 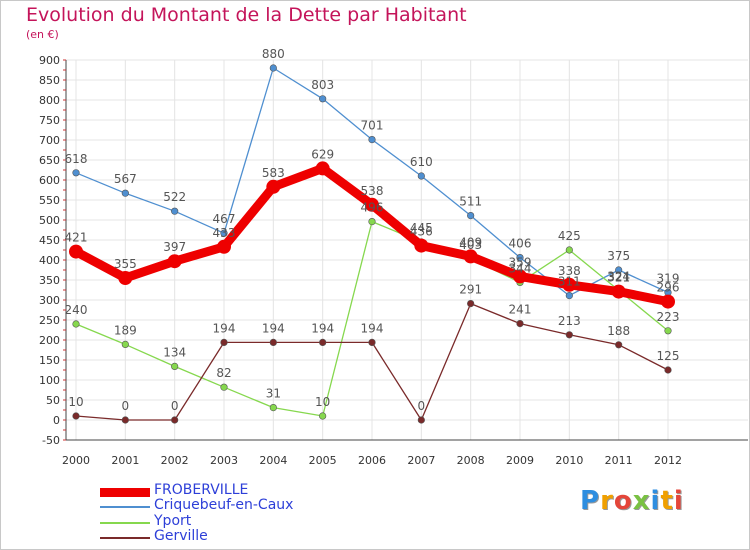 I want to click on data-label: 803, so click(x=322, y=85).